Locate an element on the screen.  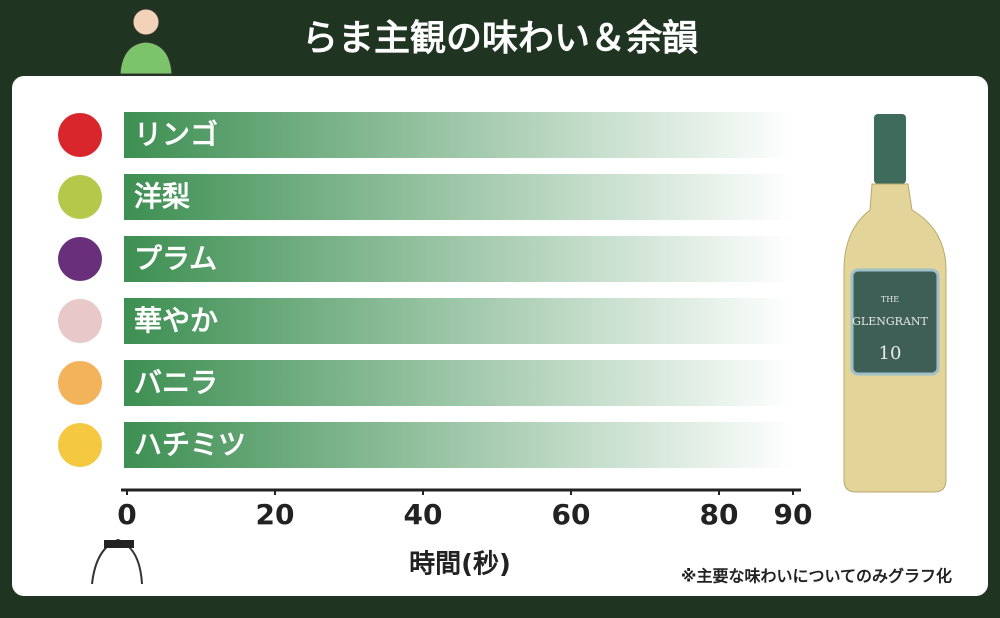
bar-label: バニラ is located at coordinates (176, 382).